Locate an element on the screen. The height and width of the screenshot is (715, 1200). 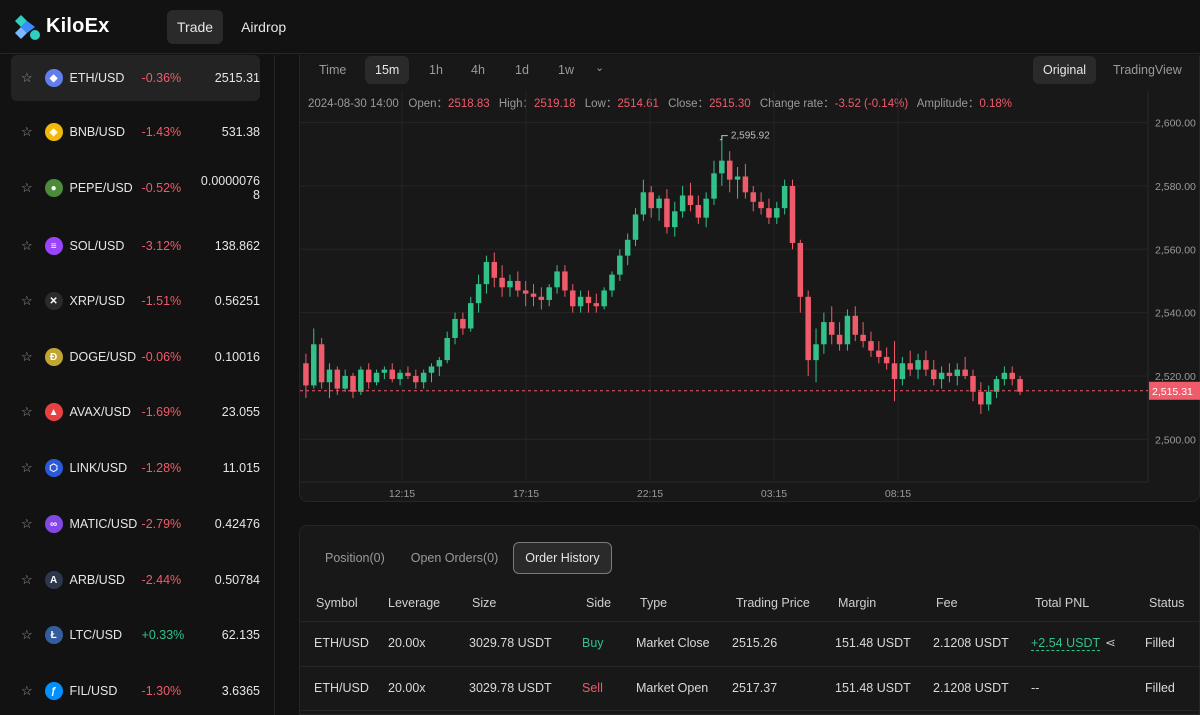
market-row-link: ☆ ⬡ LINK/USD -1.28% 11.015 is located at coordinates (135, 468).